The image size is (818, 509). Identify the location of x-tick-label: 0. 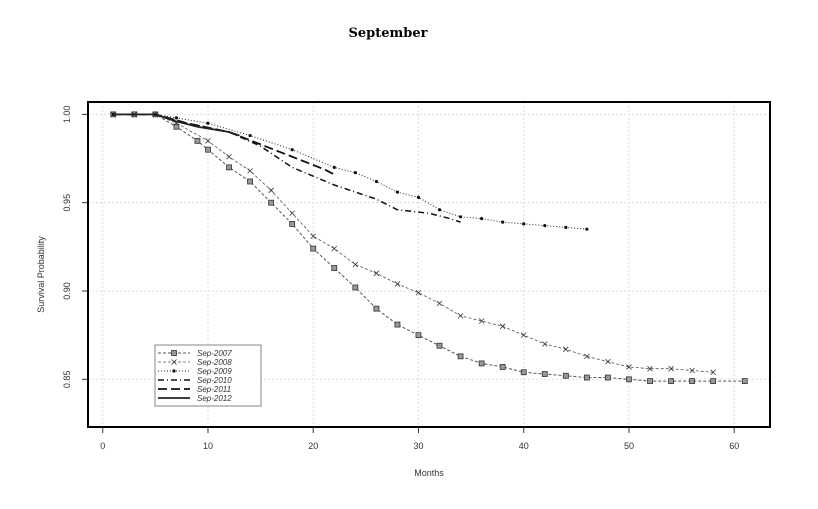
(102, 446).